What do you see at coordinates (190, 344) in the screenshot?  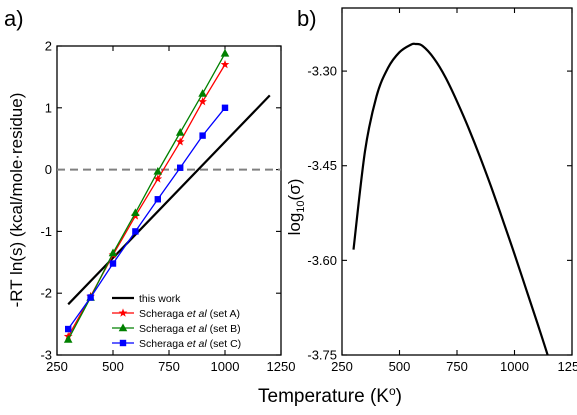 I see `legend-label-3: Scheraga et al (set C)` at bounding box center [190, 344].